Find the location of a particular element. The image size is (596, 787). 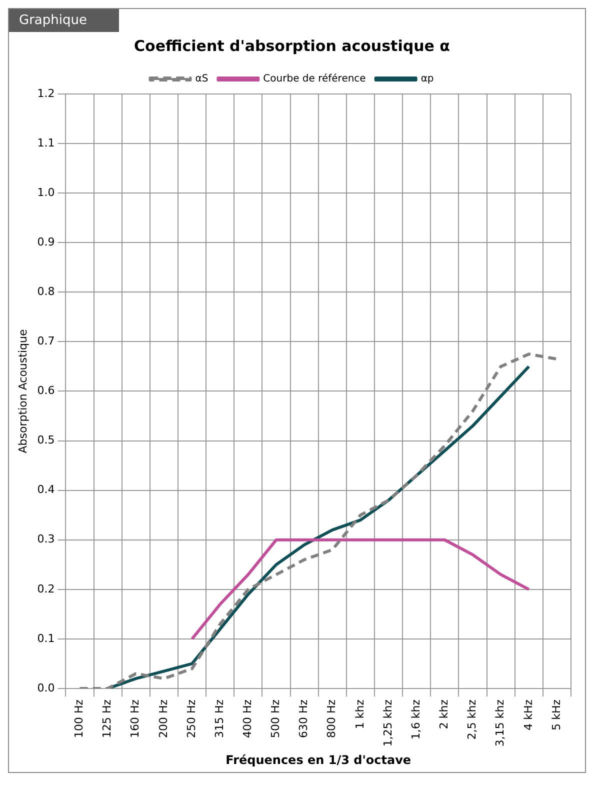

y-tick-label: 1.2 is located at coordinates (46, 93).